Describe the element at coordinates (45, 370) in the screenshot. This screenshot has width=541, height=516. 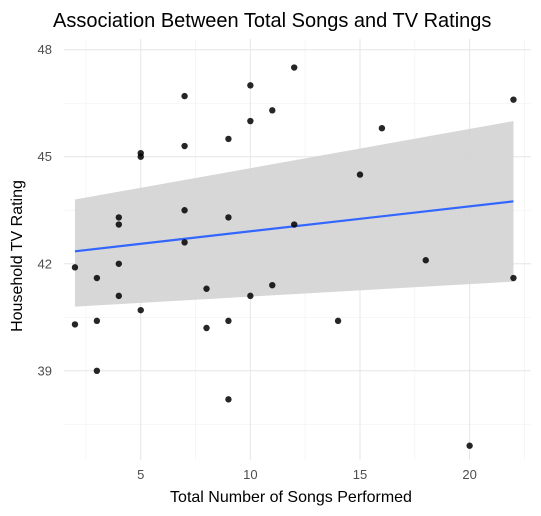
I see `y-tick-label: 39` at that location.